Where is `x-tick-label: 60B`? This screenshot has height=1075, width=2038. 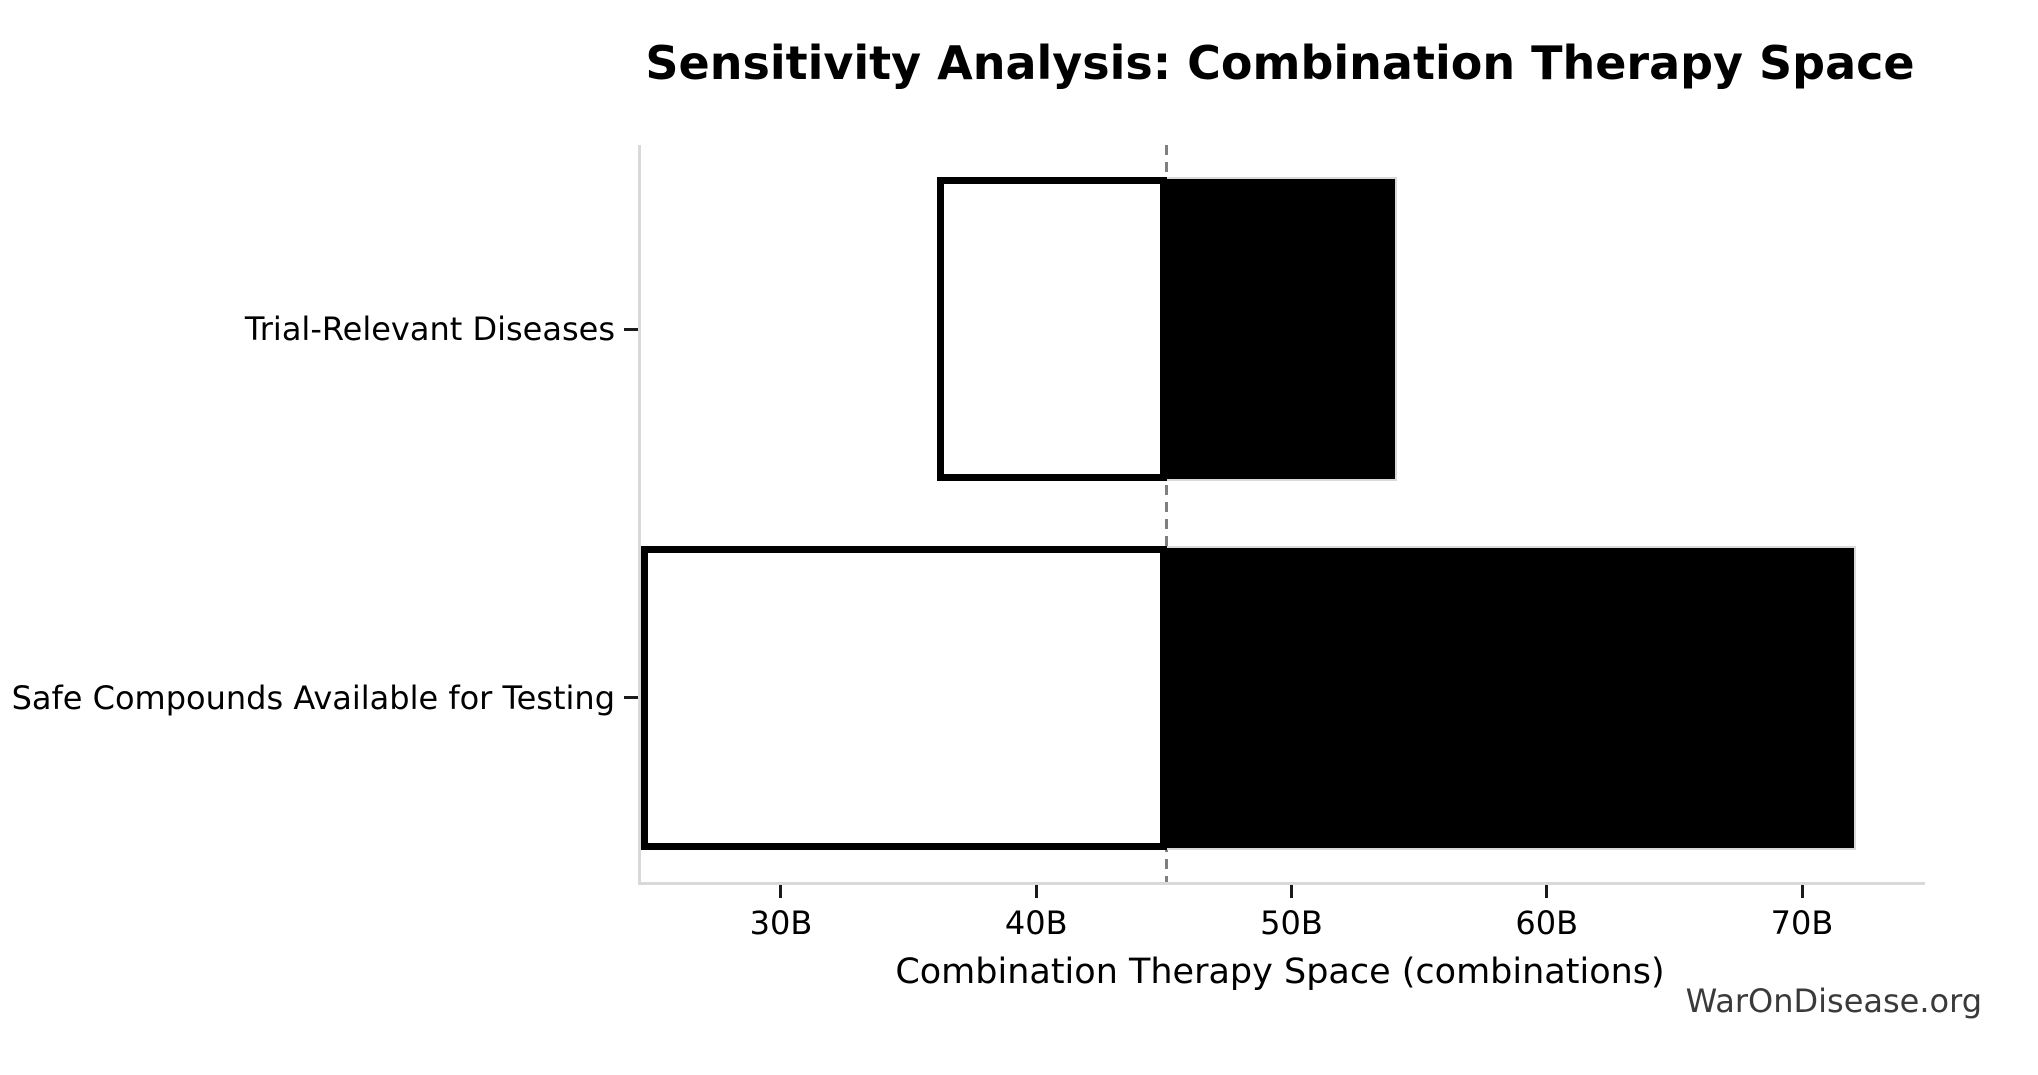
x-tick-label: 60B is located at coordinates (1547, 923).